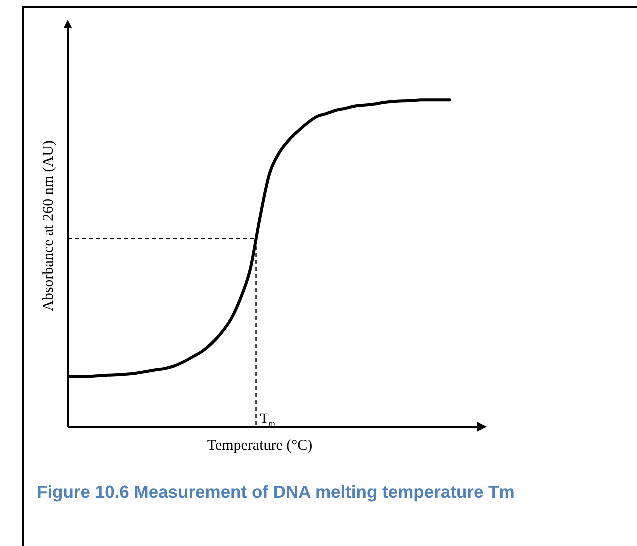 The image size is (637, 546). What do you see at coordinates (276, 492) in the screenshot?
I see `text: Figure 10.6 Measurement of DNA melting temperature Tm` at bounding box center [276, 492].